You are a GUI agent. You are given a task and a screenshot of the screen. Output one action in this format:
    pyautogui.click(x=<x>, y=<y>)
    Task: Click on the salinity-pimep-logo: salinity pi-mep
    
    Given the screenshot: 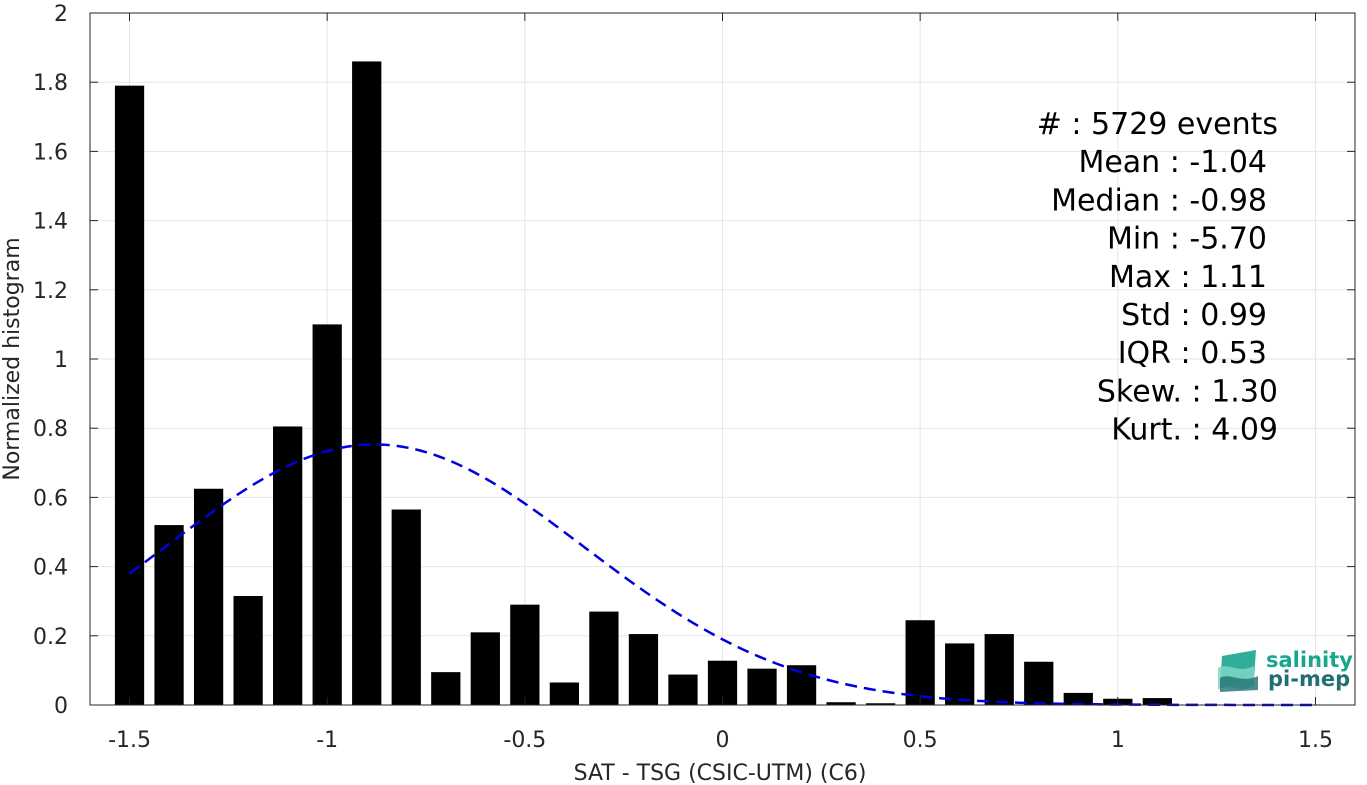 What is the action you would take?
    pyautogui.click(x=1285, y=670)
    